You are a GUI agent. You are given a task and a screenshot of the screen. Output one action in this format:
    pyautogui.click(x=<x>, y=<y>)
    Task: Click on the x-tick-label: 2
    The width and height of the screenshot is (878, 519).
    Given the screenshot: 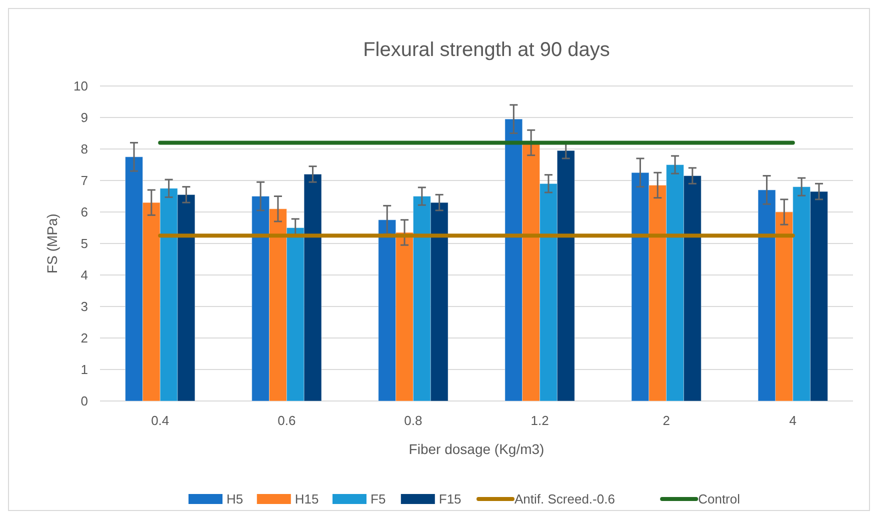 What is the action you would take?
    pyautogui.click(x=666, y=420)
    